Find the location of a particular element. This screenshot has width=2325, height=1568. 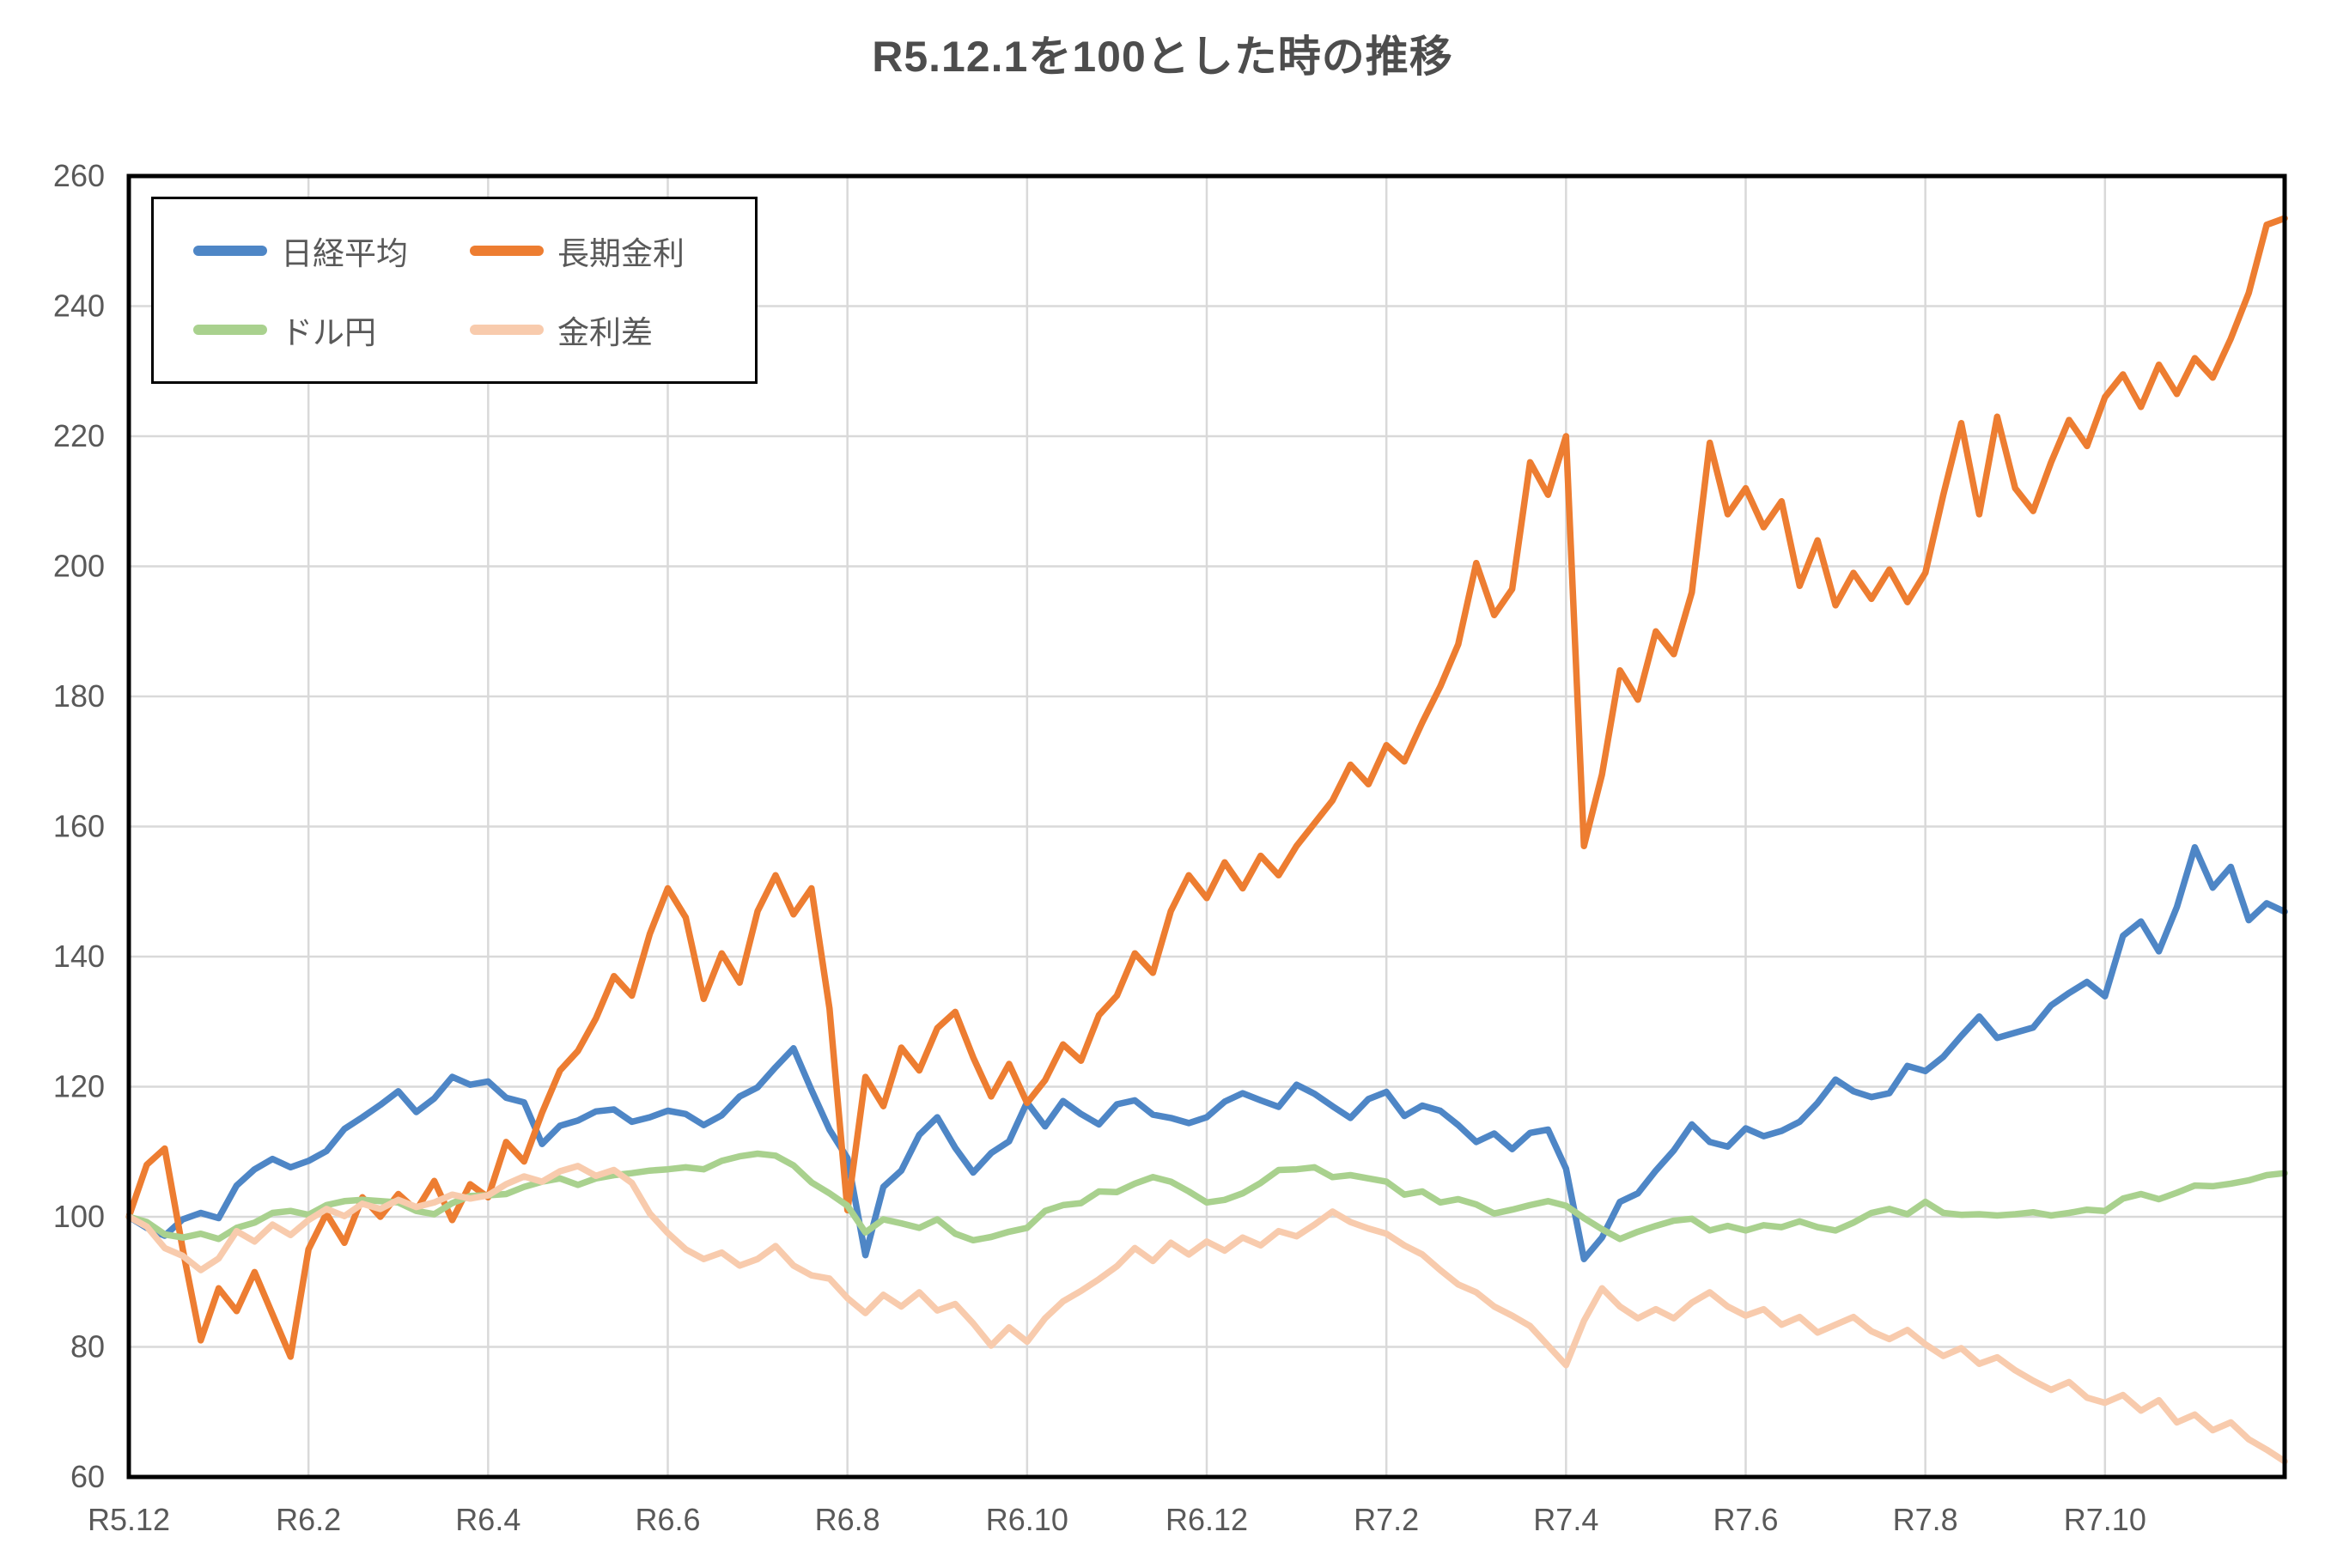

nikkei-line-swatch-icon is located at coordinates (230, 251).